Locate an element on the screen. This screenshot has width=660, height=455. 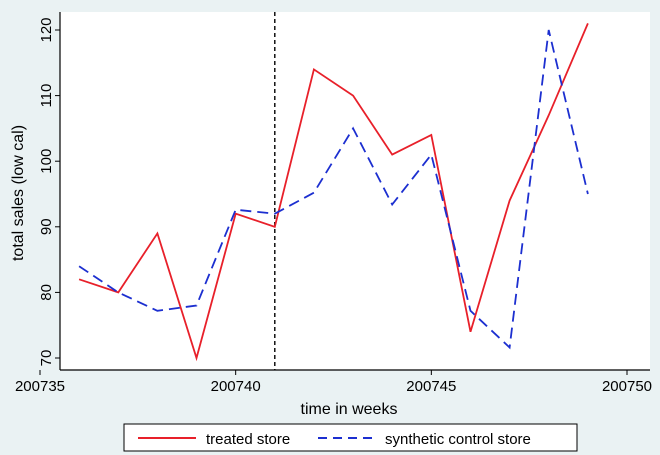
y-tick-label: 110 is located at coordinates (46, 96).